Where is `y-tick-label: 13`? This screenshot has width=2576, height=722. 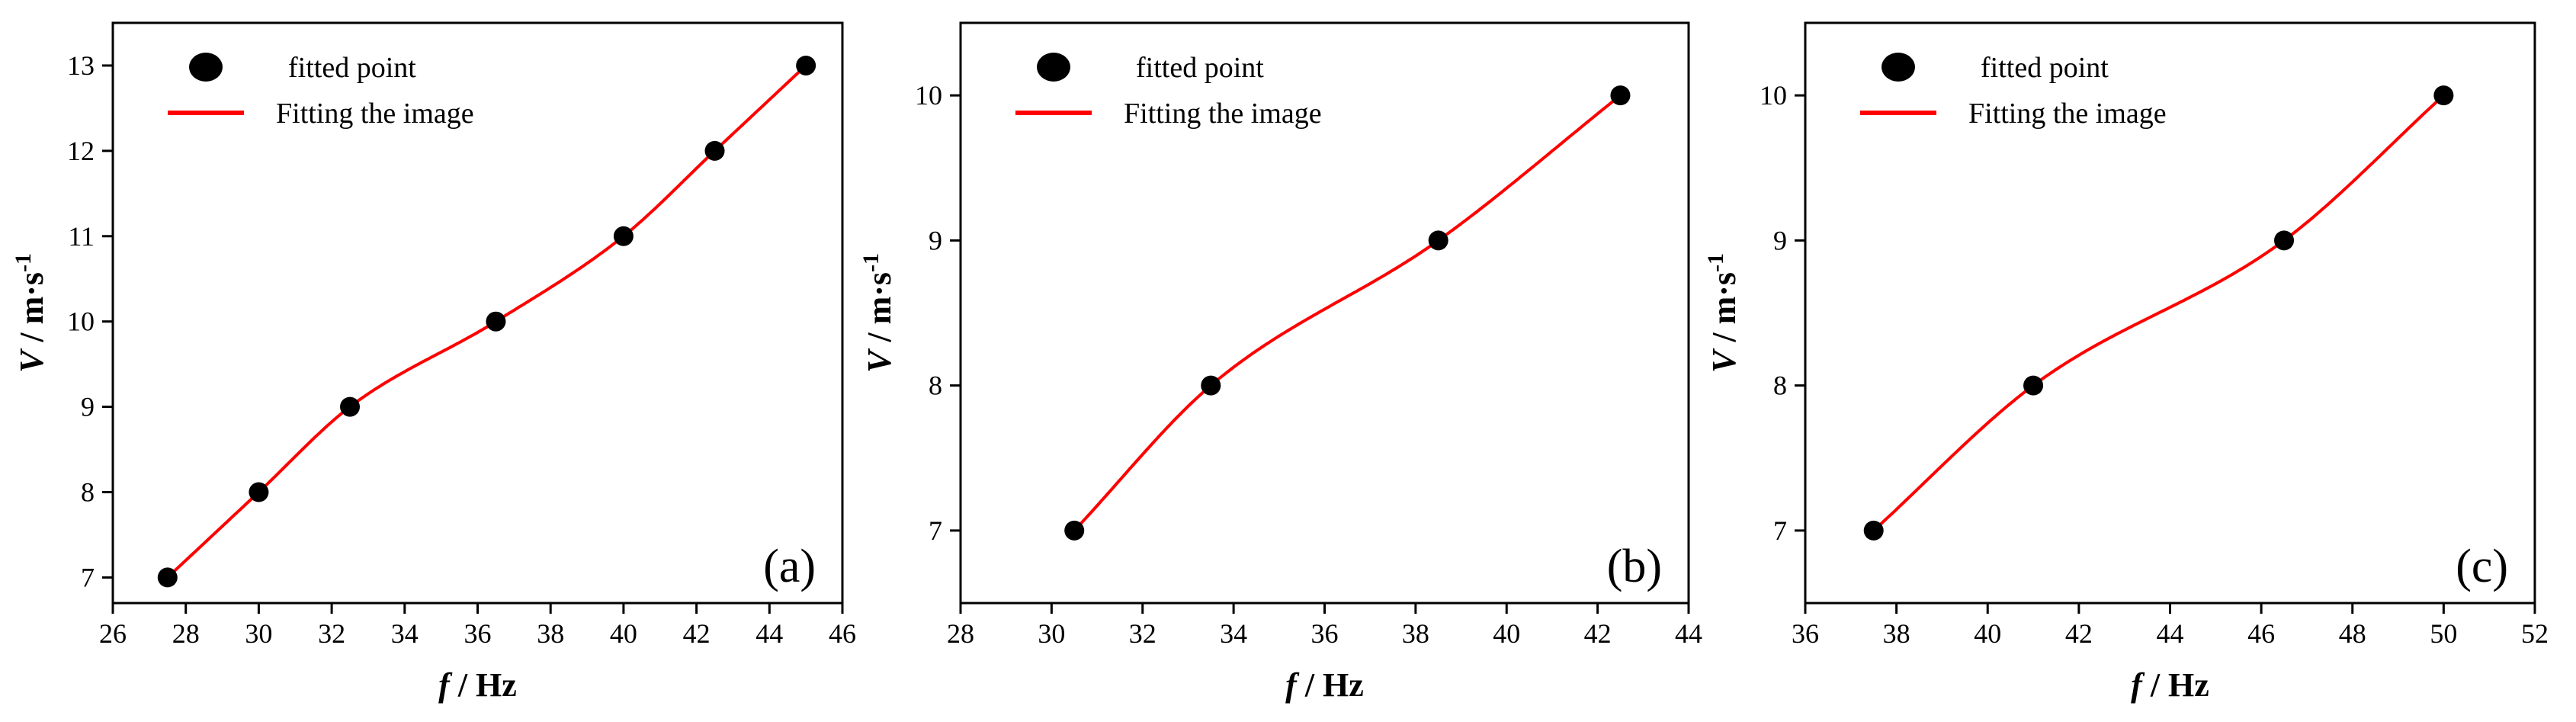 y-tick-label: 13 is located at coordinates (81, 65).